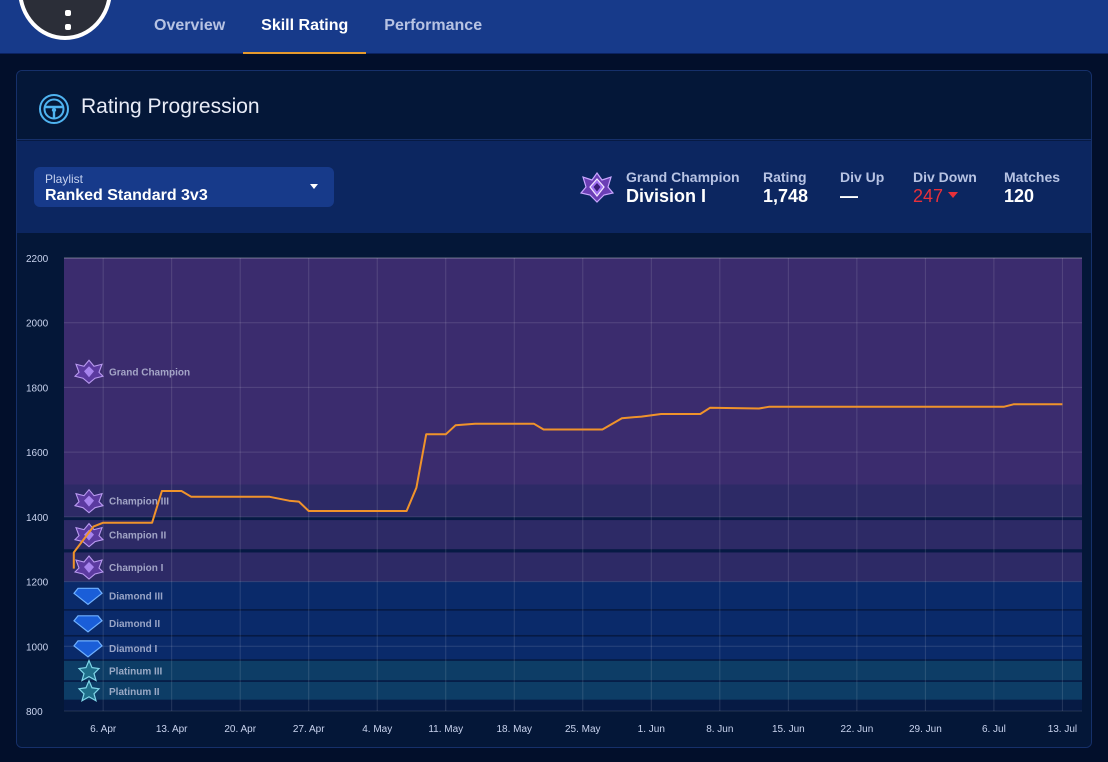  I want to click on y-tick-label: 1400, so click(37, 518).